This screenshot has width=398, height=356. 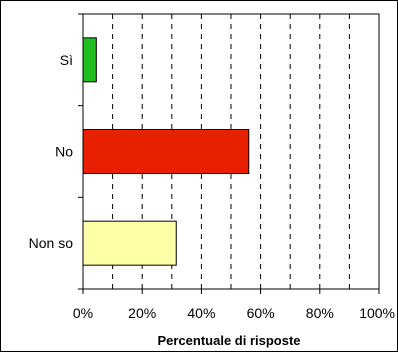 What do you see at coordinates (51, 243) in the screenshot?
I see `category-label: Non so` at bounding box center [51, 243].